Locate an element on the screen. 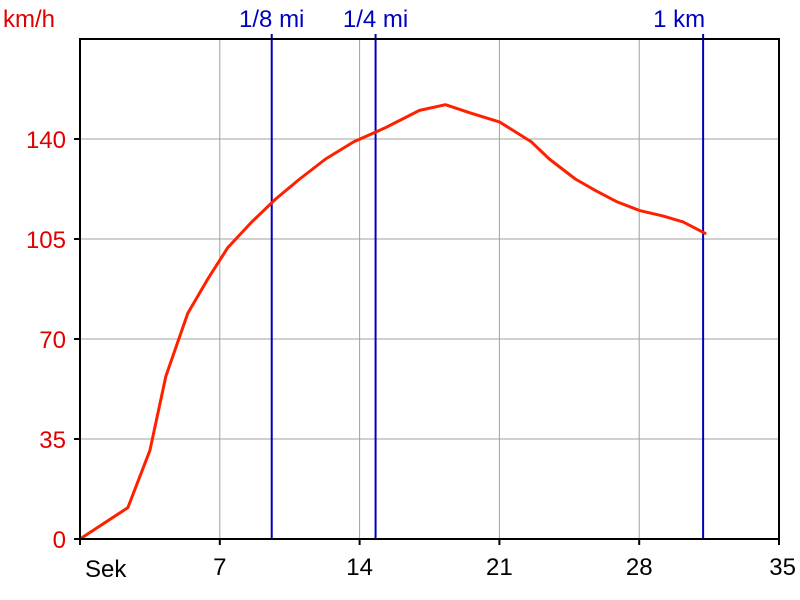 The height and width of the screenshot is (600, 800). y-axis-label: km/h is located at coordinates (29, 19).